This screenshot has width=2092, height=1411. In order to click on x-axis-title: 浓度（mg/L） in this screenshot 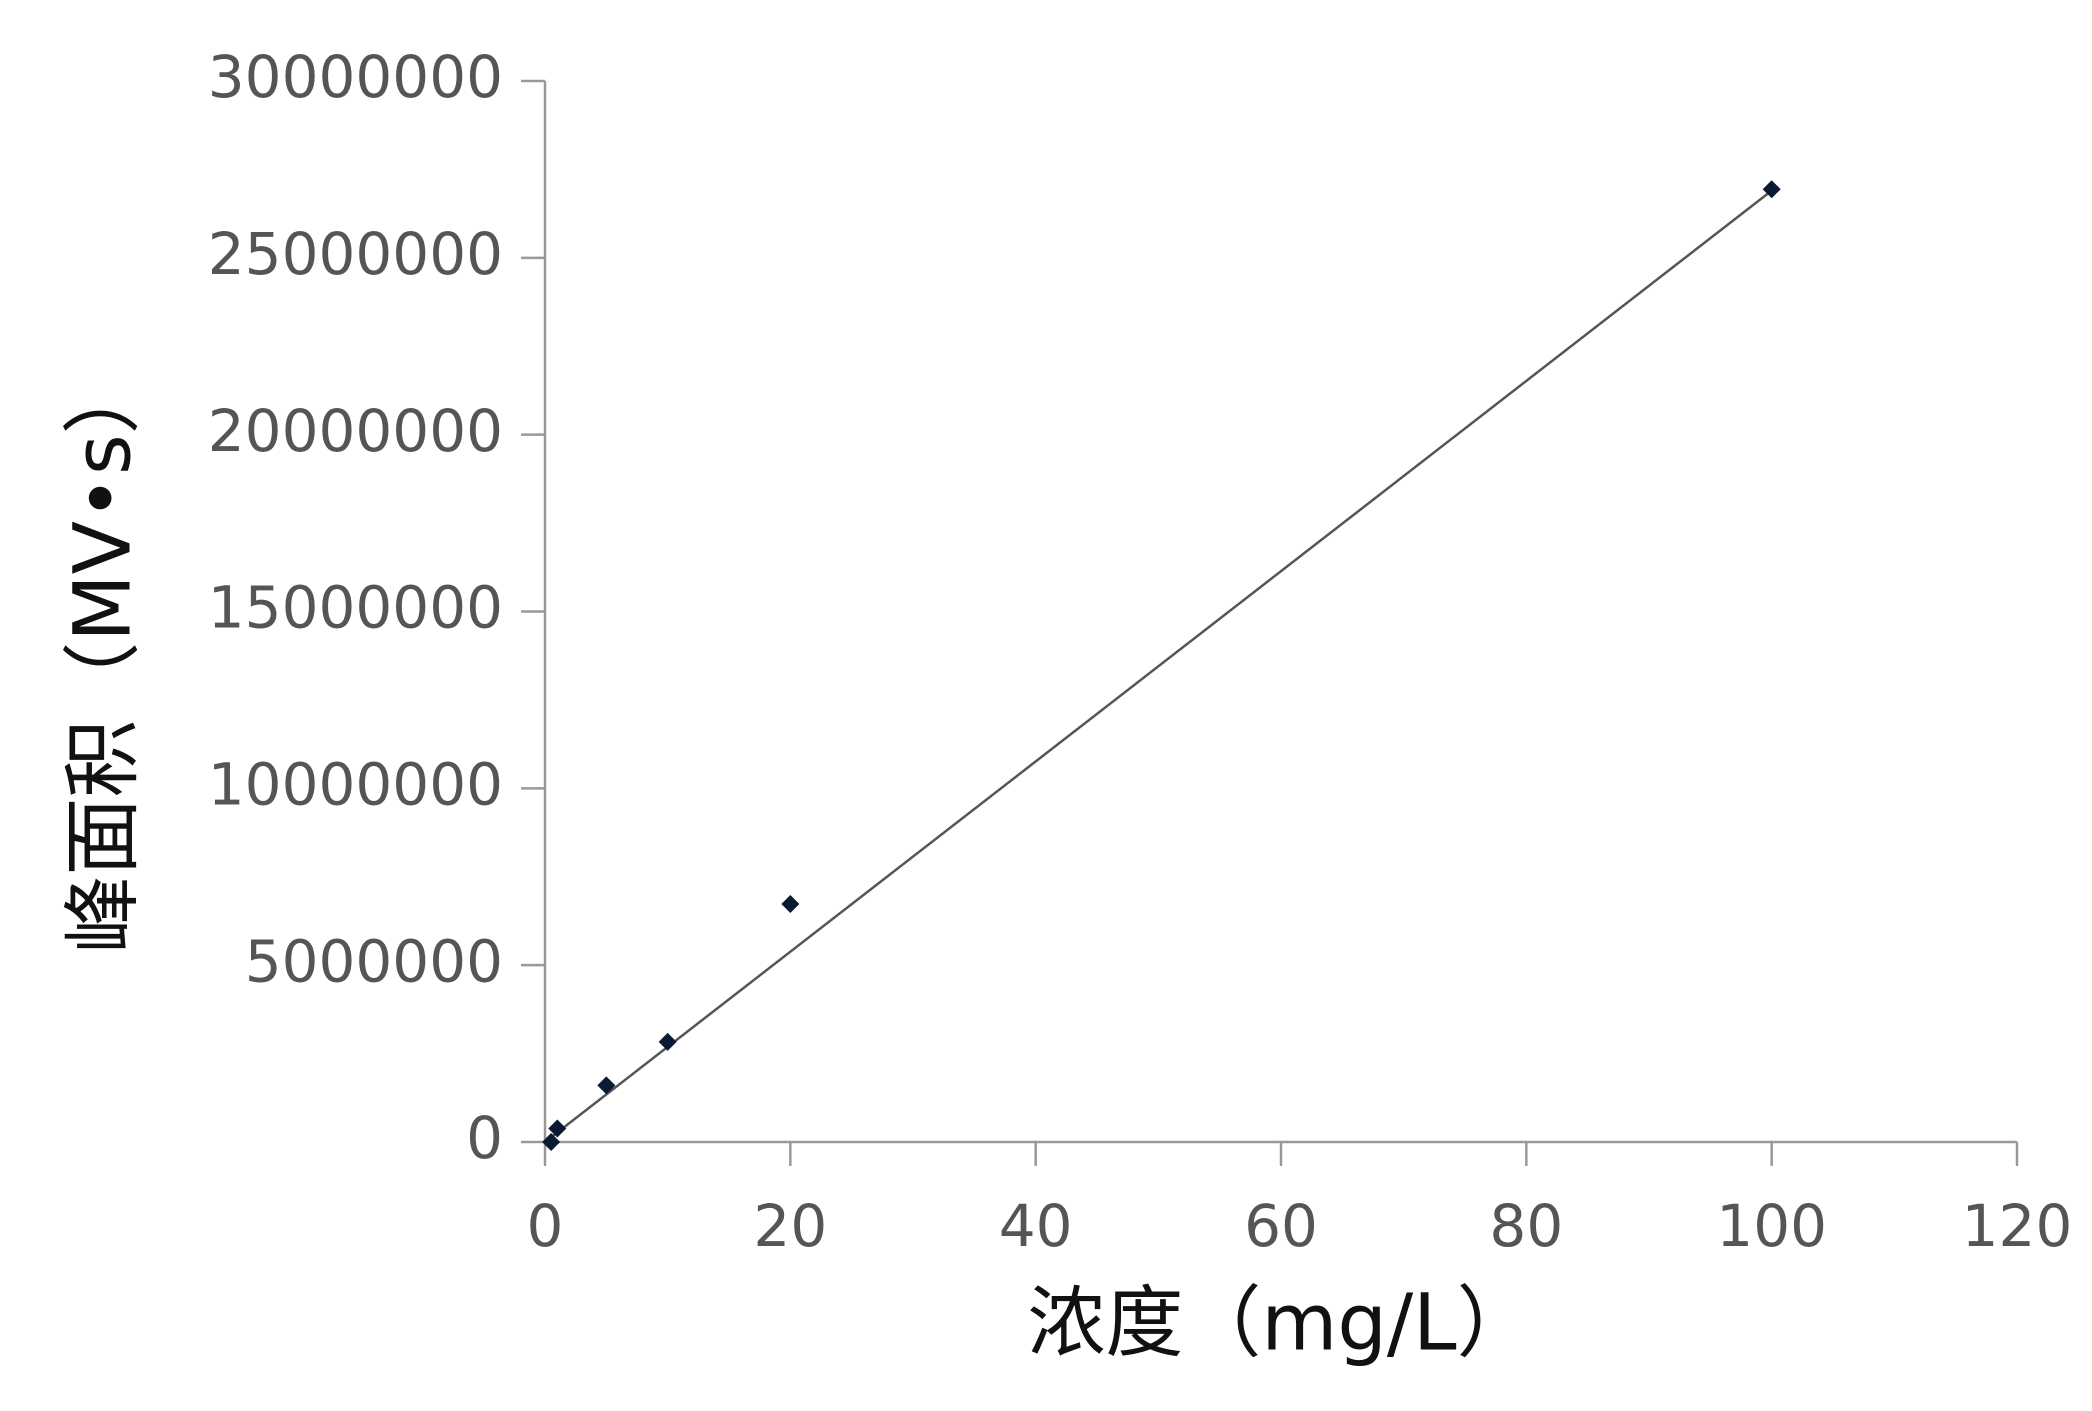, I will do `click(1280, 1323)`.